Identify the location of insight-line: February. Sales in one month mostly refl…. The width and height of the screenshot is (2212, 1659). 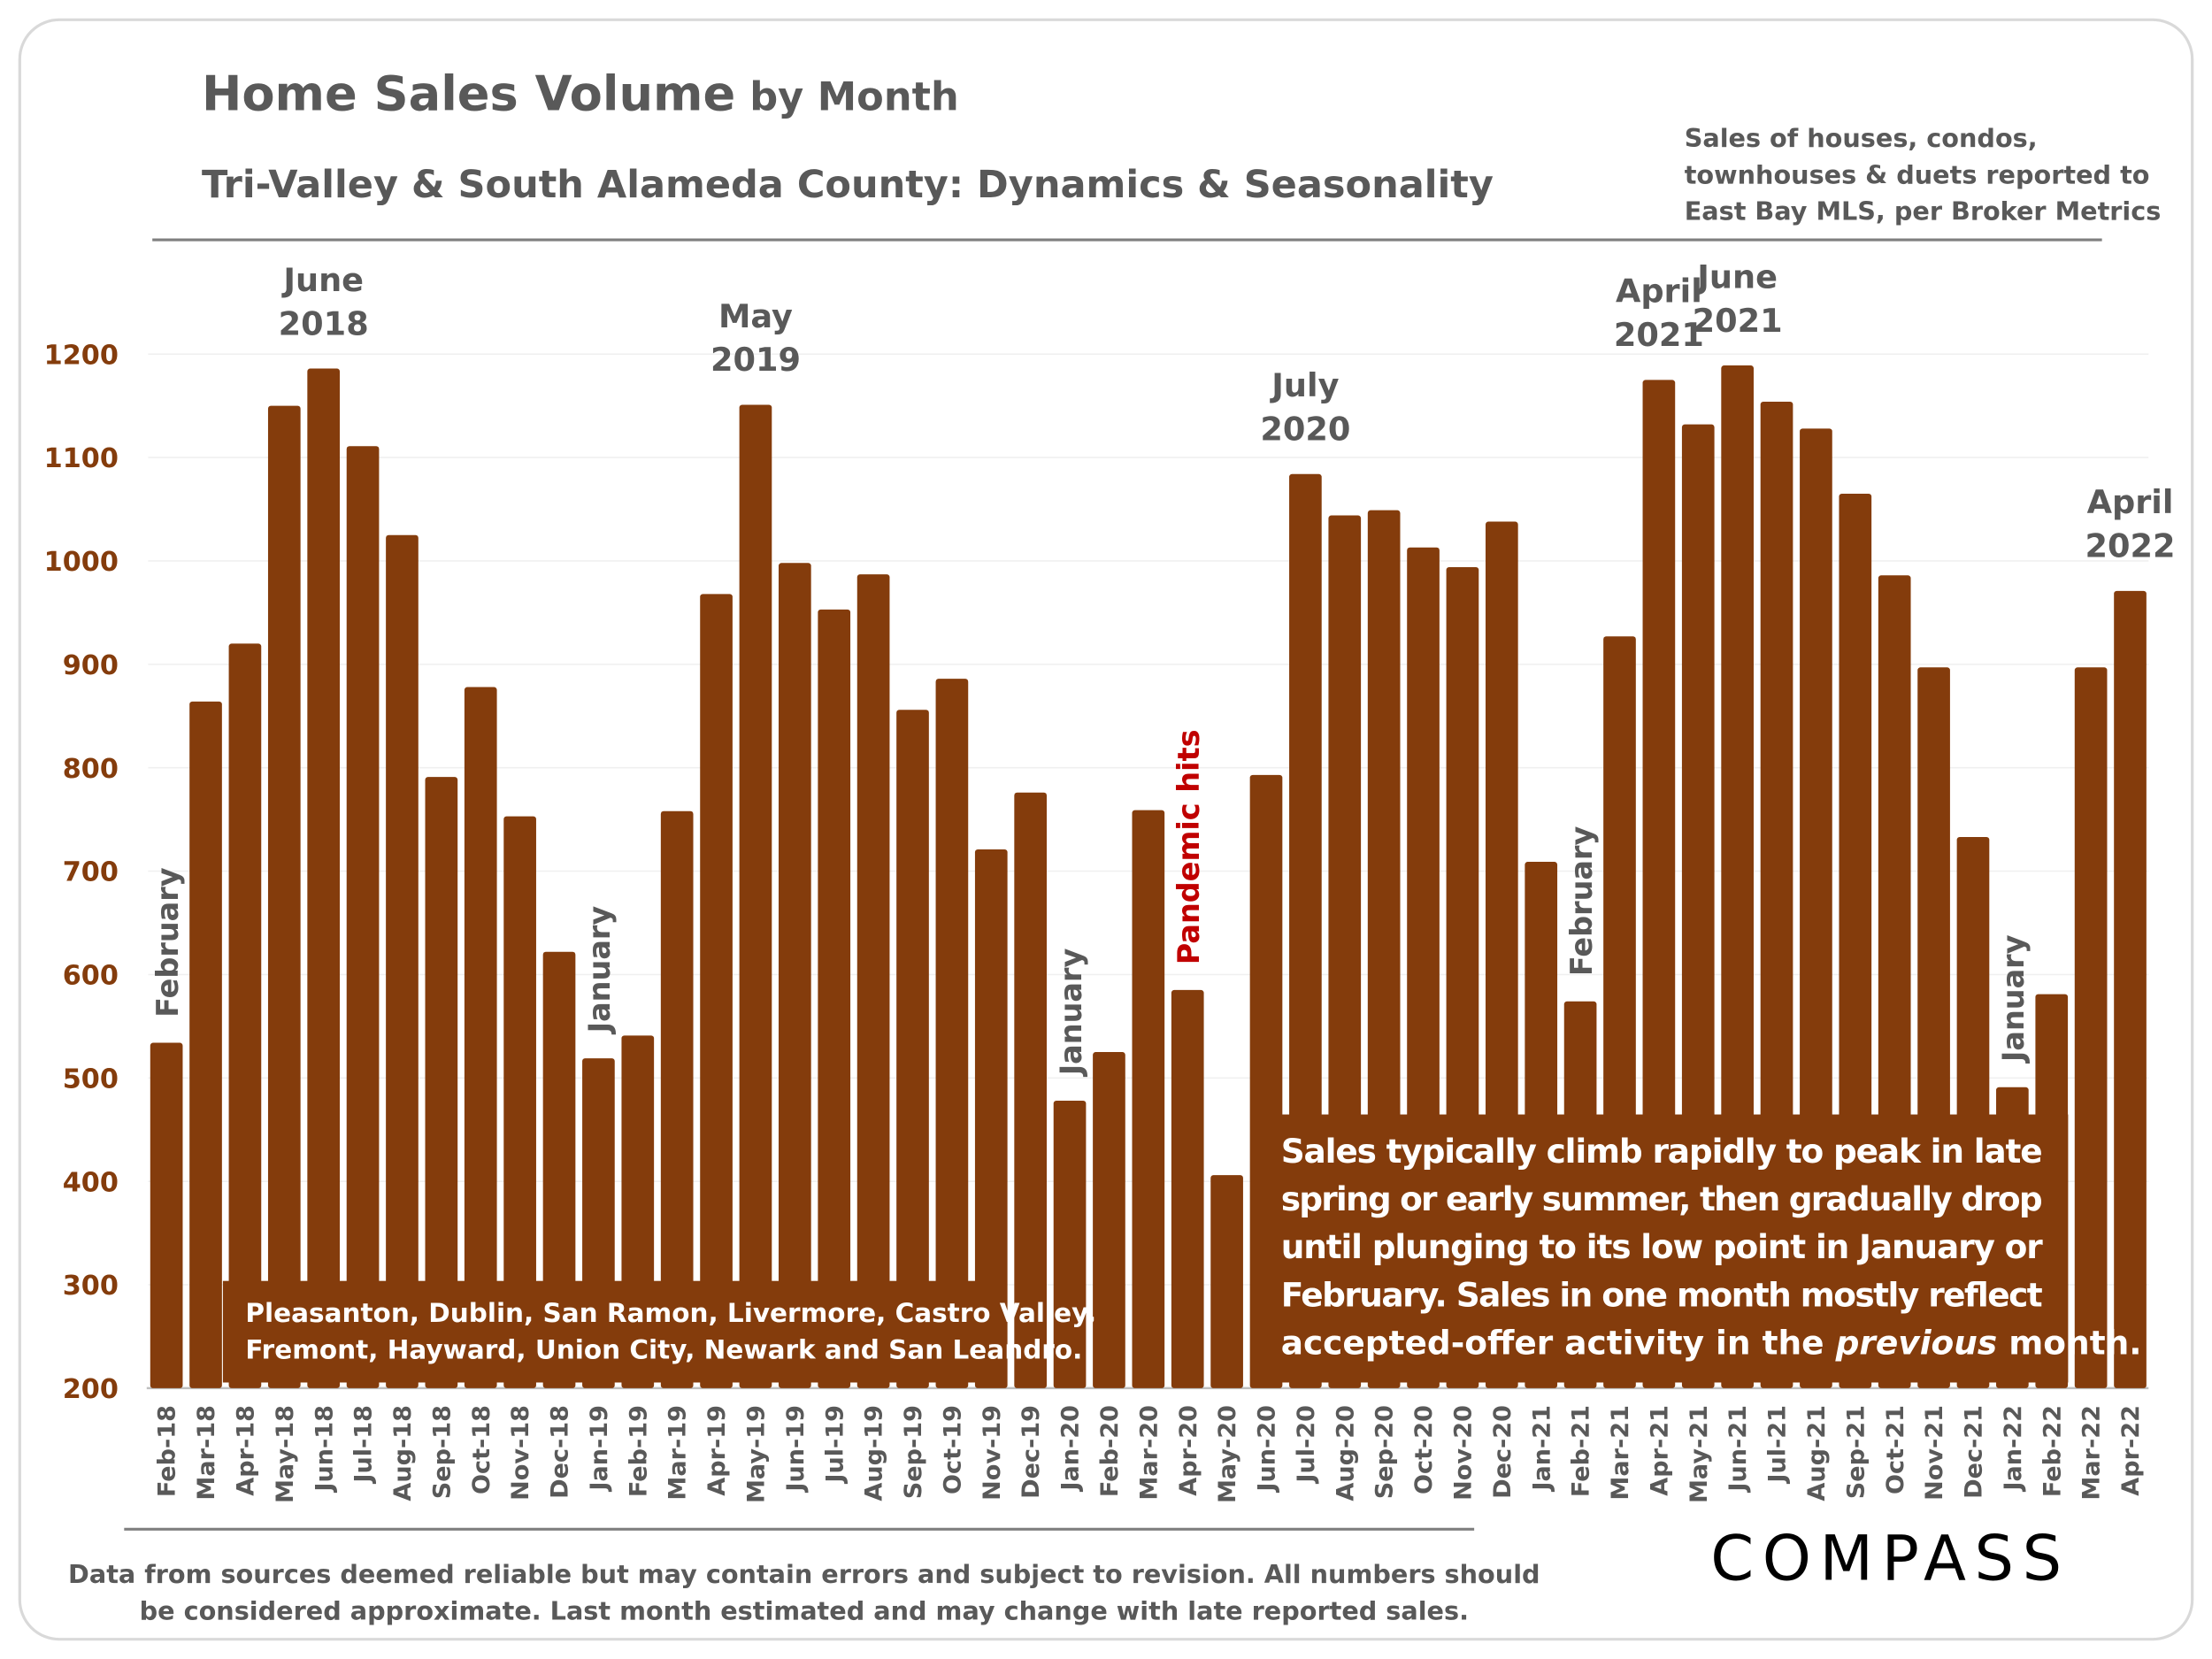
(1662, 1295).